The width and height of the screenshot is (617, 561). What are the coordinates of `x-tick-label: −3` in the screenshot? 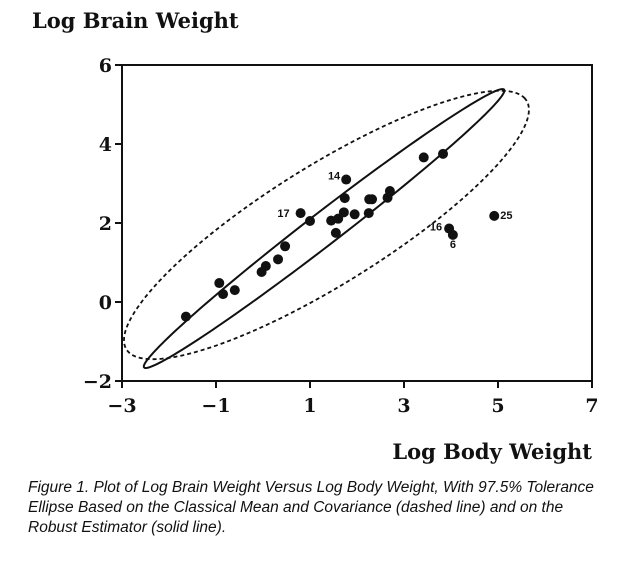 It's located at (121, 406).